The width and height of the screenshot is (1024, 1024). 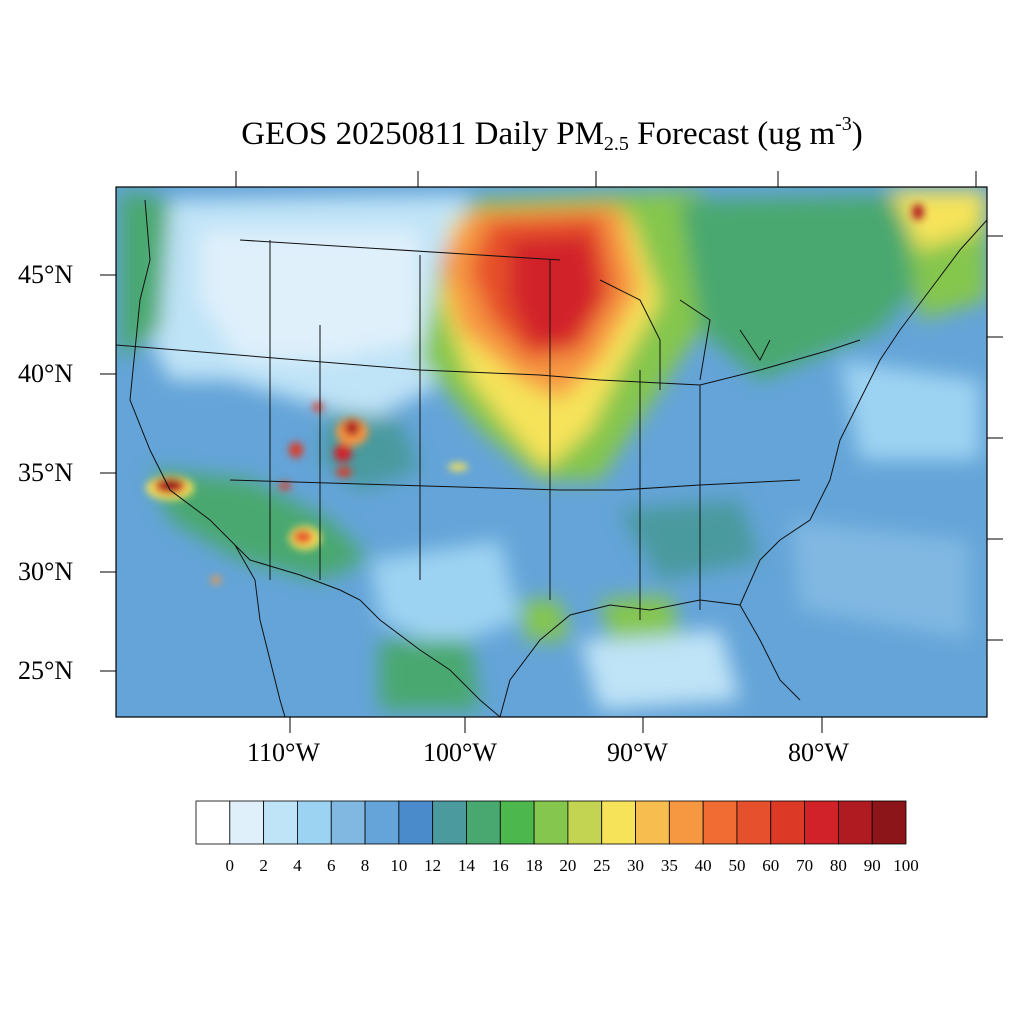 I want to click on colorbar-label: 4, so click(x=297, y=865).